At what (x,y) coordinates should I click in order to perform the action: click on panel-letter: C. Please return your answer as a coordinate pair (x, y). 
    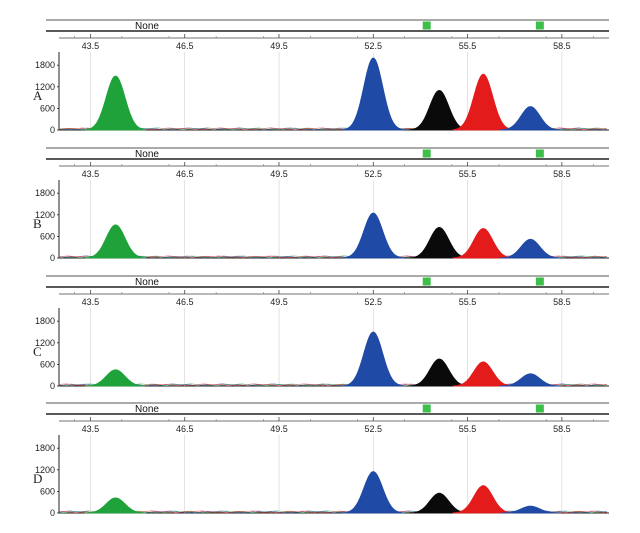
    Looking at the image, I should click on (37, 351).